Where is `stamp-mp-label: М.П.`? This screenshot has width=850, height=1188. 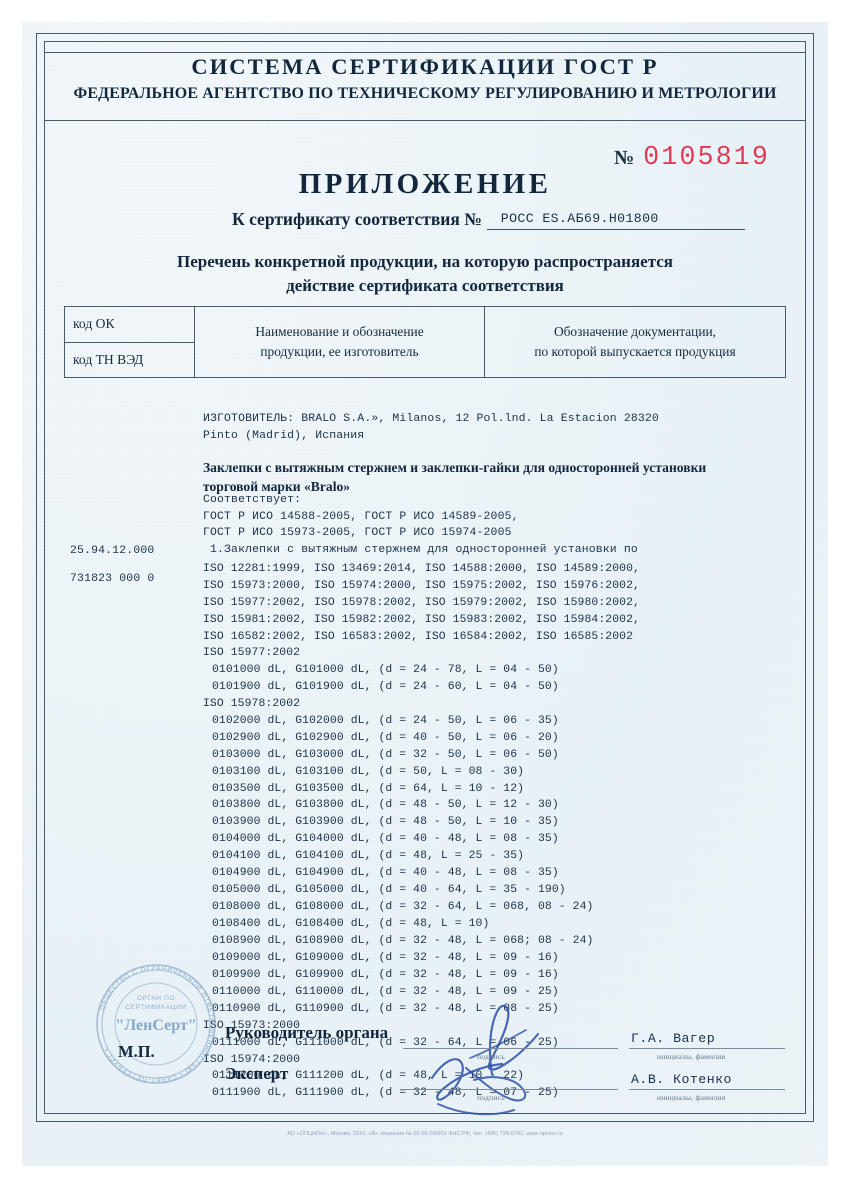 stamp-mp-label: М.П. is located at coordinates (136, 1051).